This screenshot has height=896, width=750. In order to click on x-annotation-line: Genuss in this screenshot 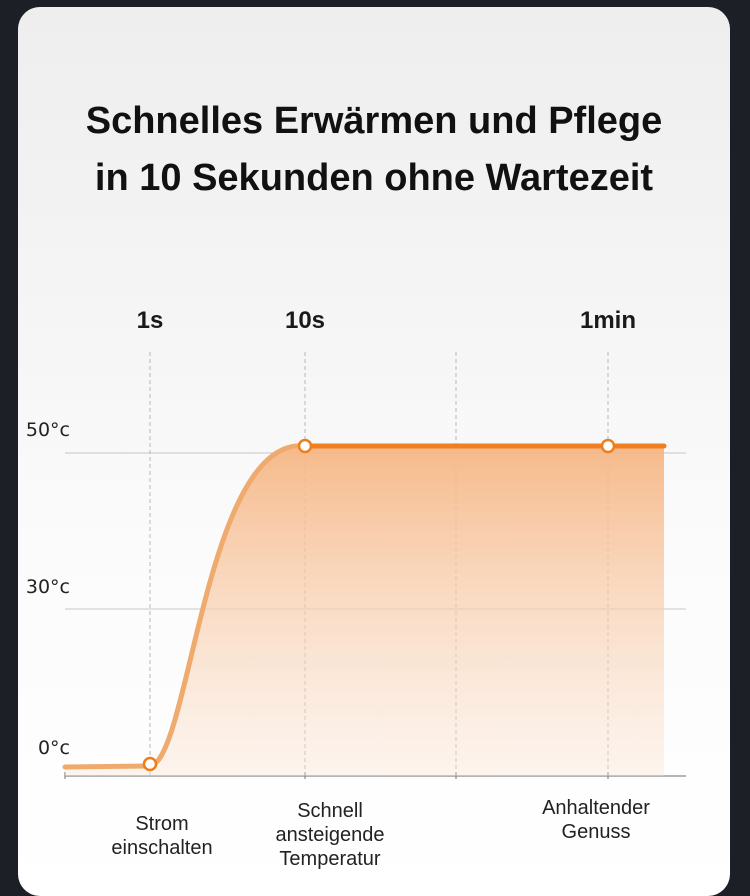, I will do `click(596, 832)`.